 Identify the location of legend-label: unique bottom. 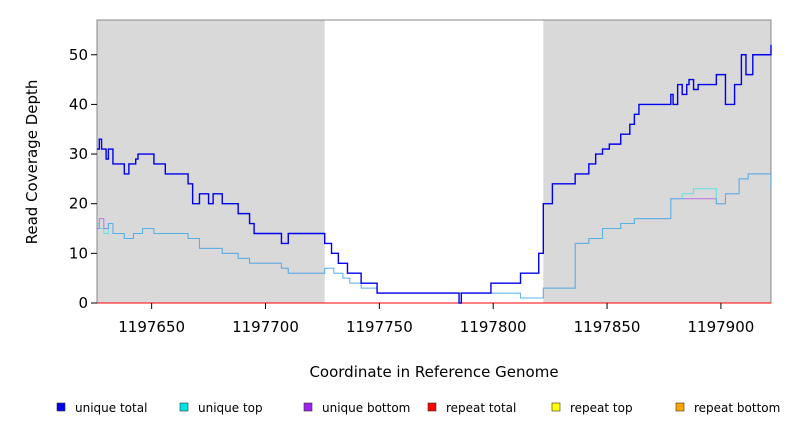
(366, 408).